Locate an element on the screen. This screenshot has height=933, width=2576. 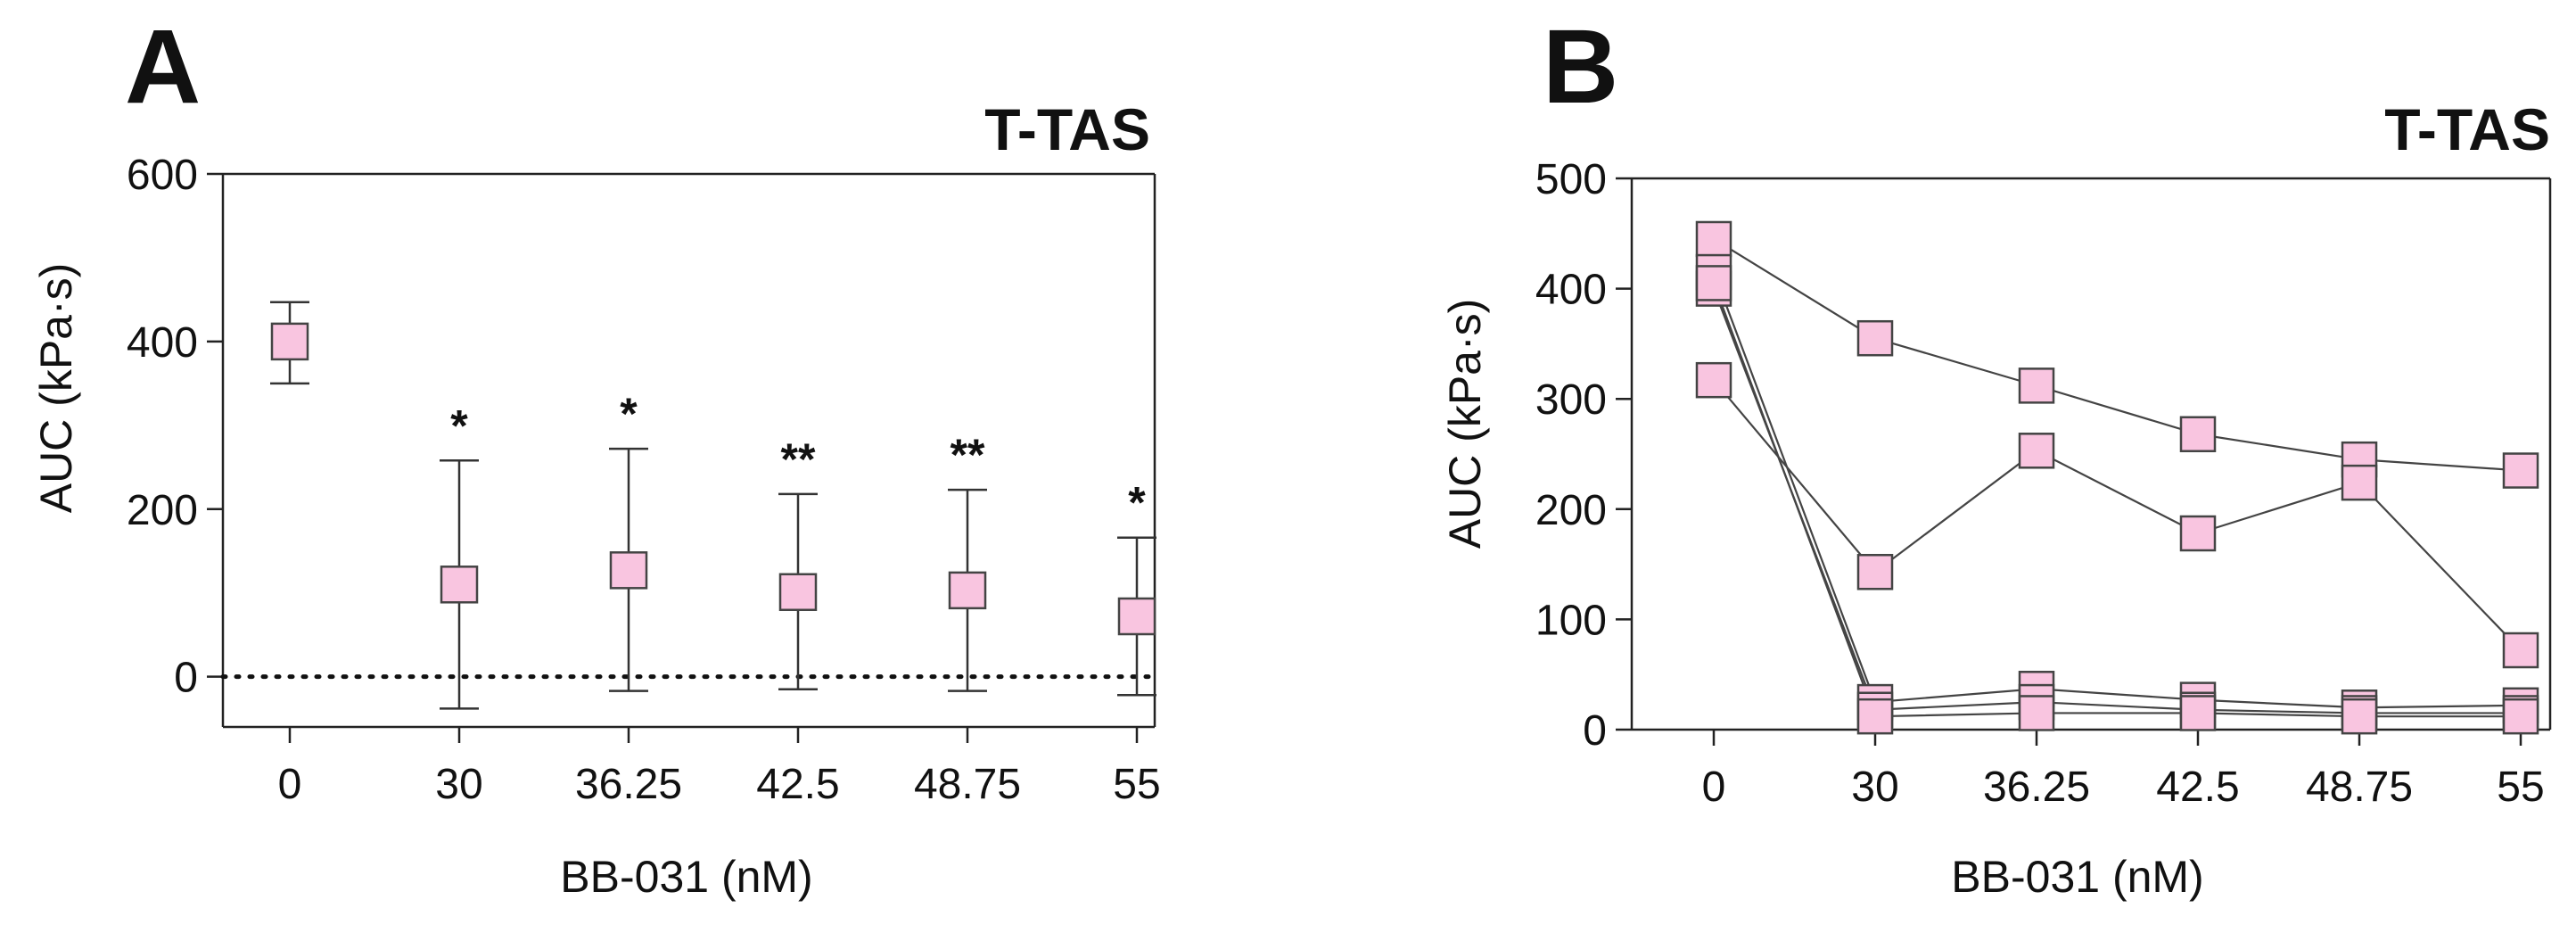
panel-b-x-tick-label: 48.75 is located at coordinates (2359, 787).